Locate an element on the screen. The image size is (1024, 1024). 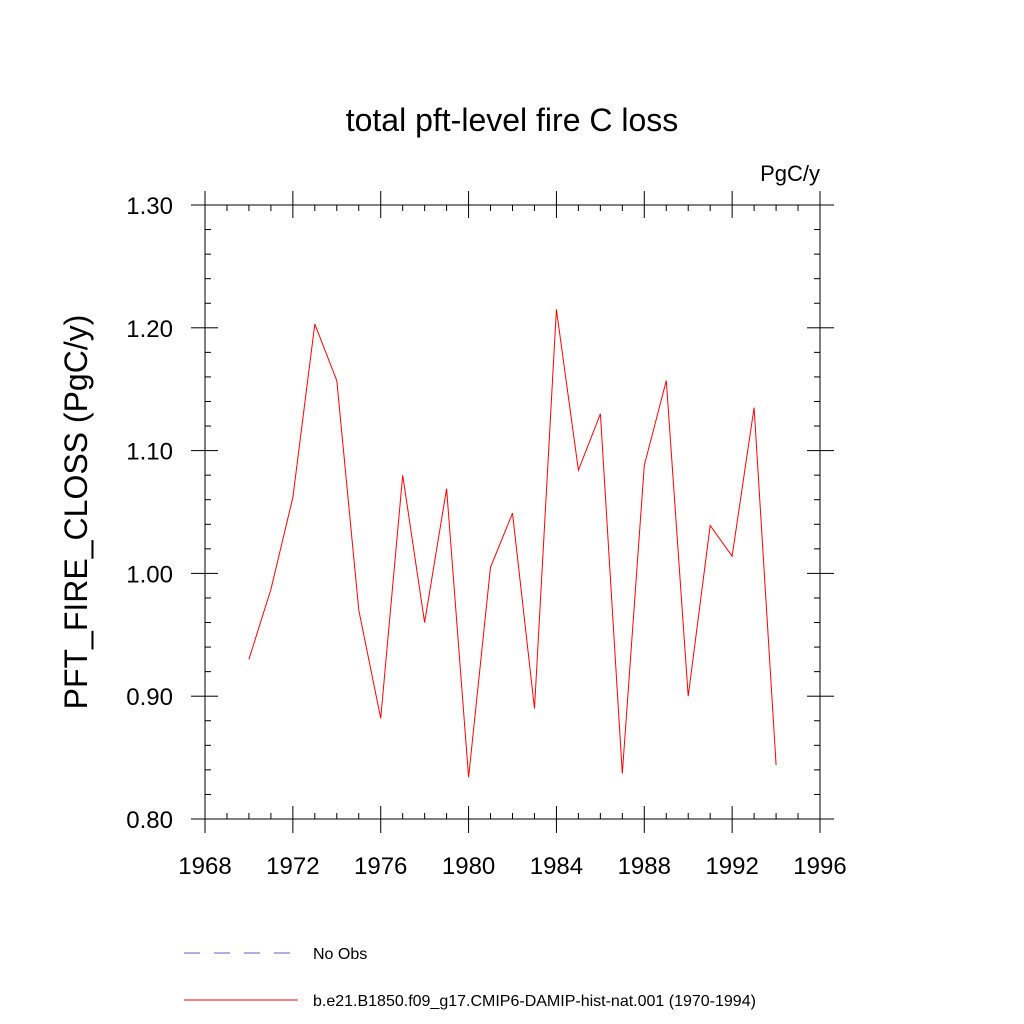
units-label: PgC/y is located at coordinates (790, 173).